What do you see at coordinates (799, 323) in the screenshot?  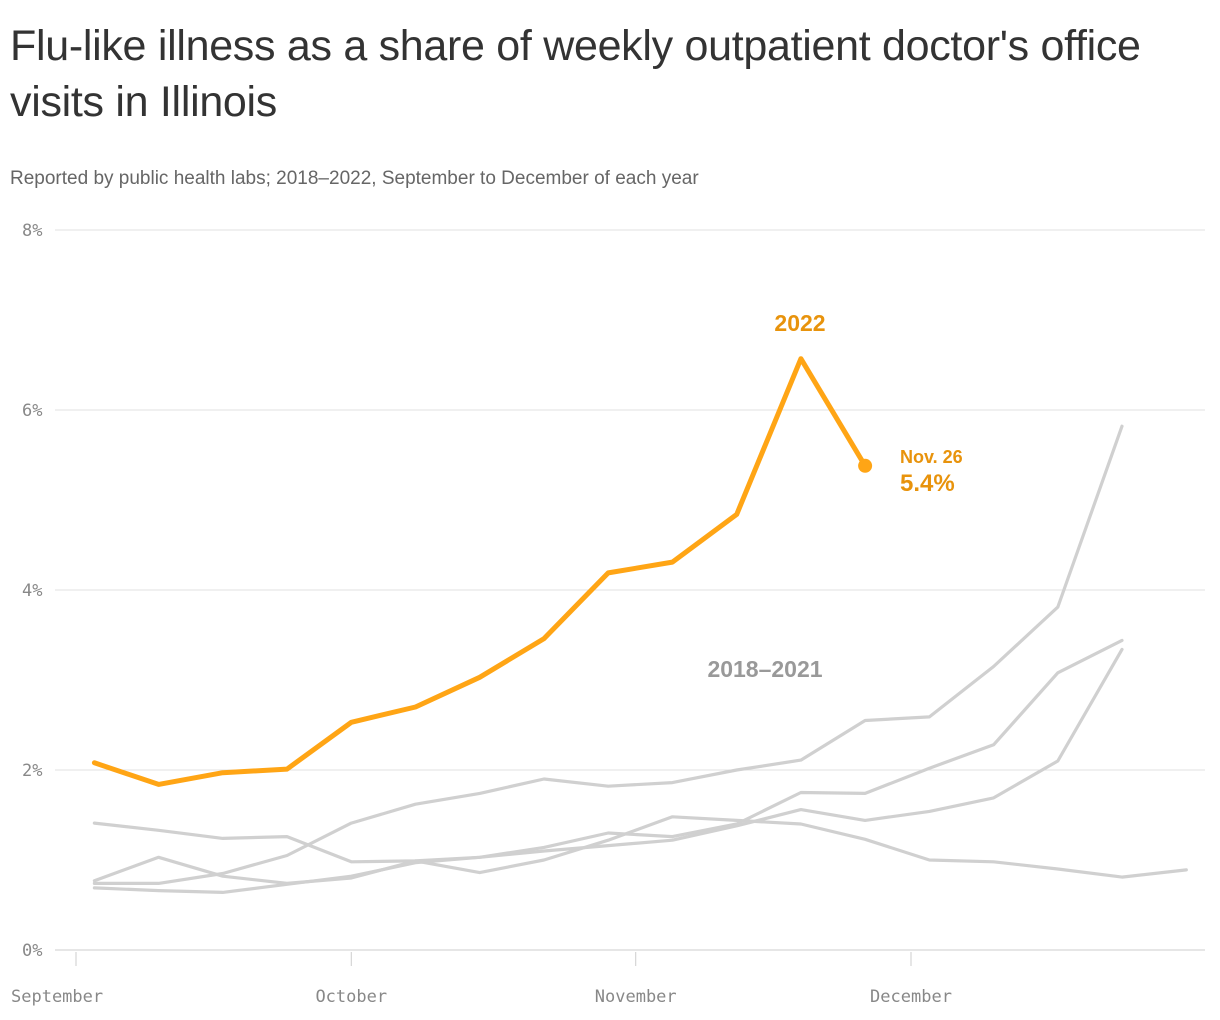 I see `series-2022-label: 2022` at bounding box center [799, 323].